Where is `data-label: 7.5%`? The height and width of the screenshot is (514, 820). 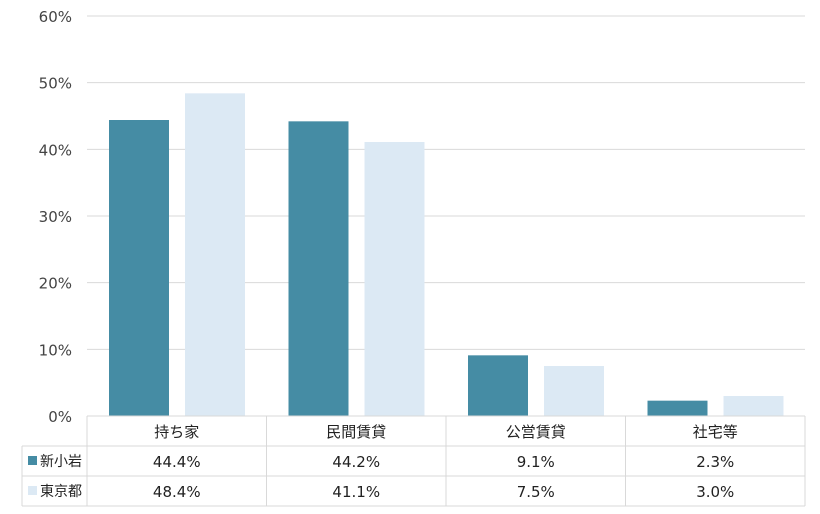 data-label: 7.5% is located at coordinates (536, 492).